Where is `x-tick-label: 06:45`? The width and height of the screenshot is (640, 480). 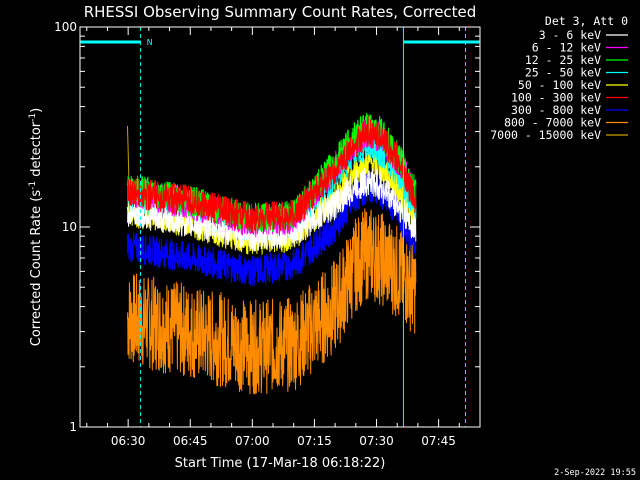
x-tick-label: 06:45 is located at coordinates (190, 441).